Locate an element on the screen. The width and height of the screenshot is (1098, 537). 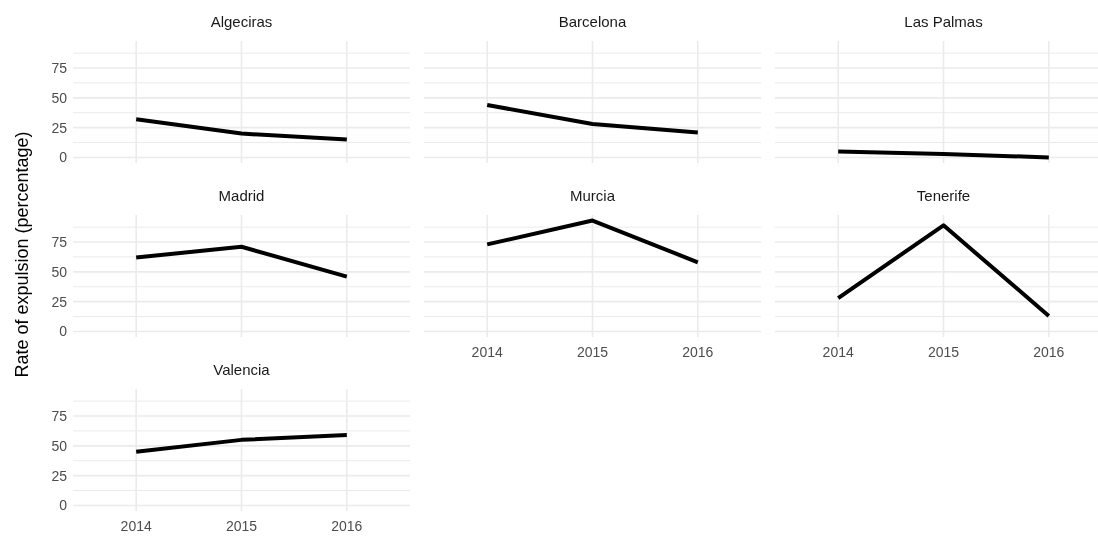
y-axis-title: Rate of expulsion (percentage) is located at coordinates (22, 254).